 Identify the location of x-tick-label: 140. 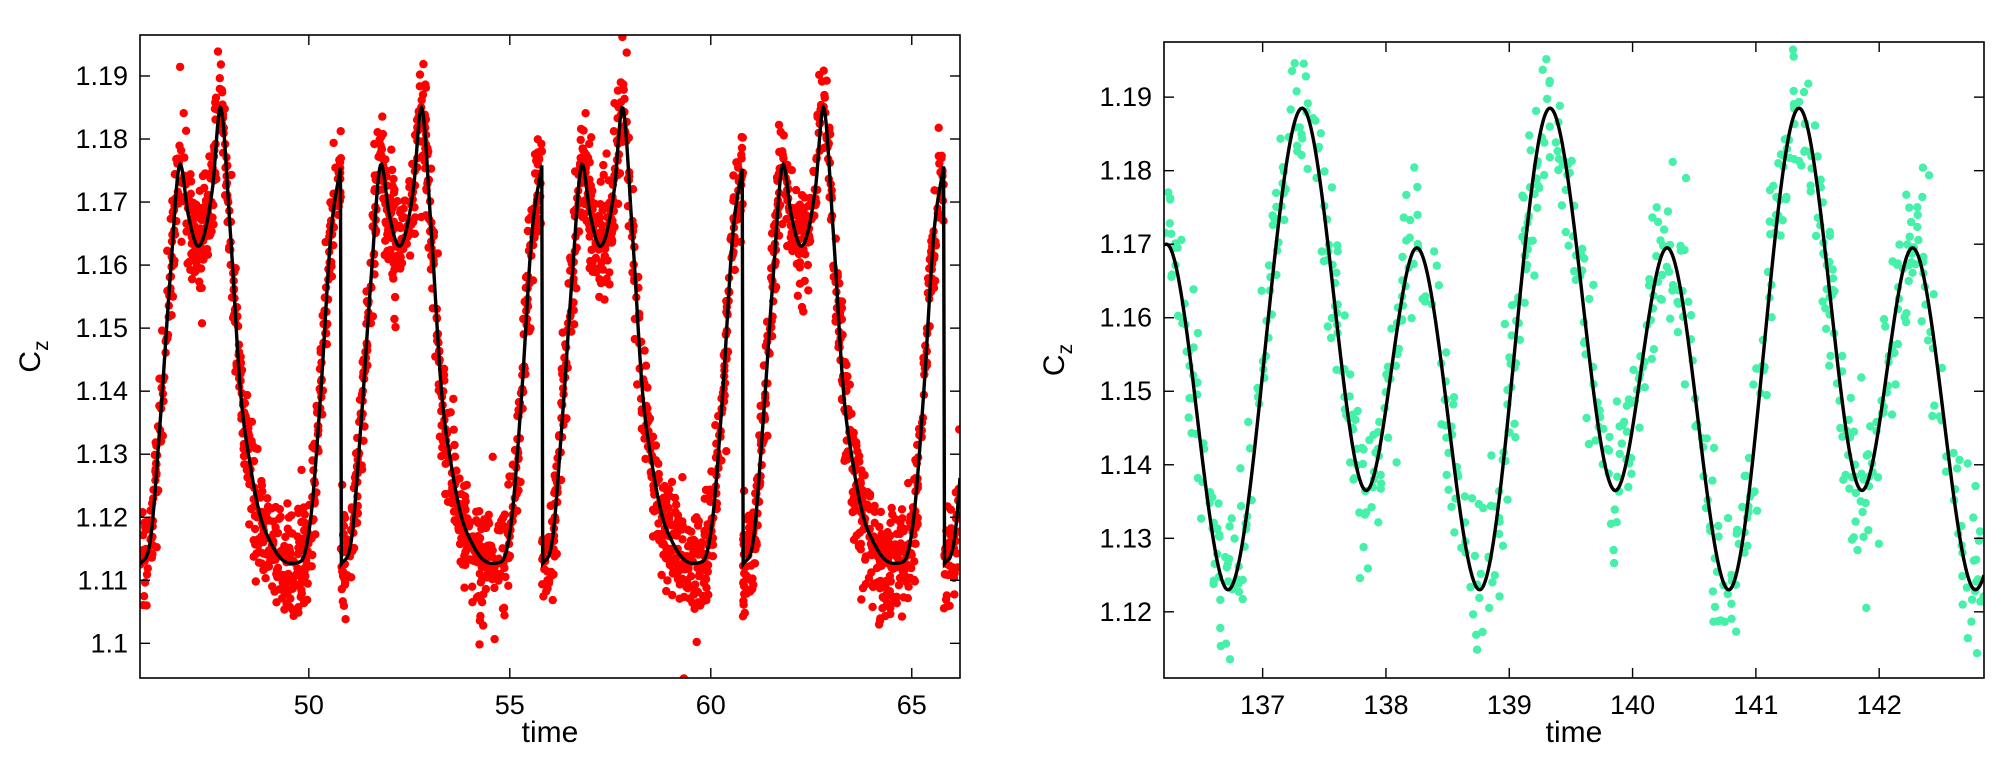
(1632, 705).